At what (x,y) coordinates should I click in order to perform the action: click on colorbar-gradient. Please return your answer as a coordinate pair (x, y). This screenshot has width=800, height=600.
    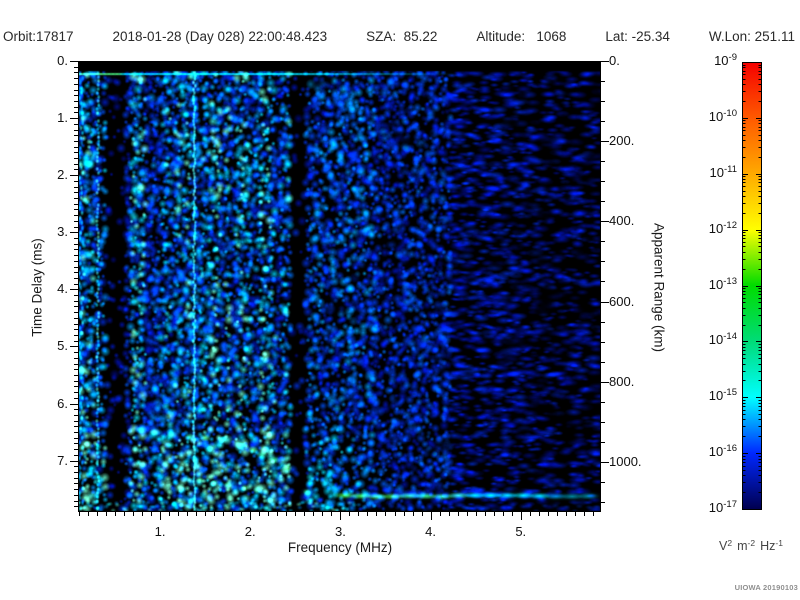
    Looking at the image, I should click on (751, 285).